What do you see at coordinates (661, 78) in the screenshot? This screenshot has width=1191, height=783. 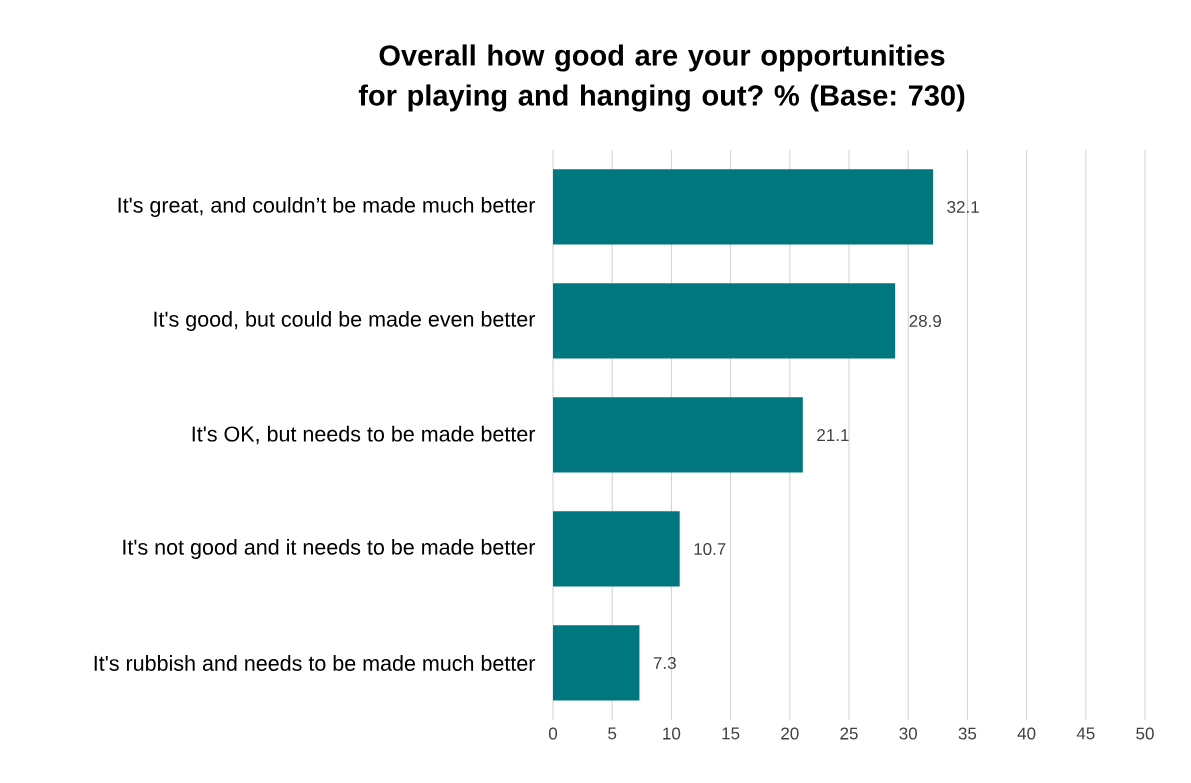 I see `chart-title: Overall how good are your opportunities for playing and hanging out? % (Base: 730)` at bounding box center [661, 78].